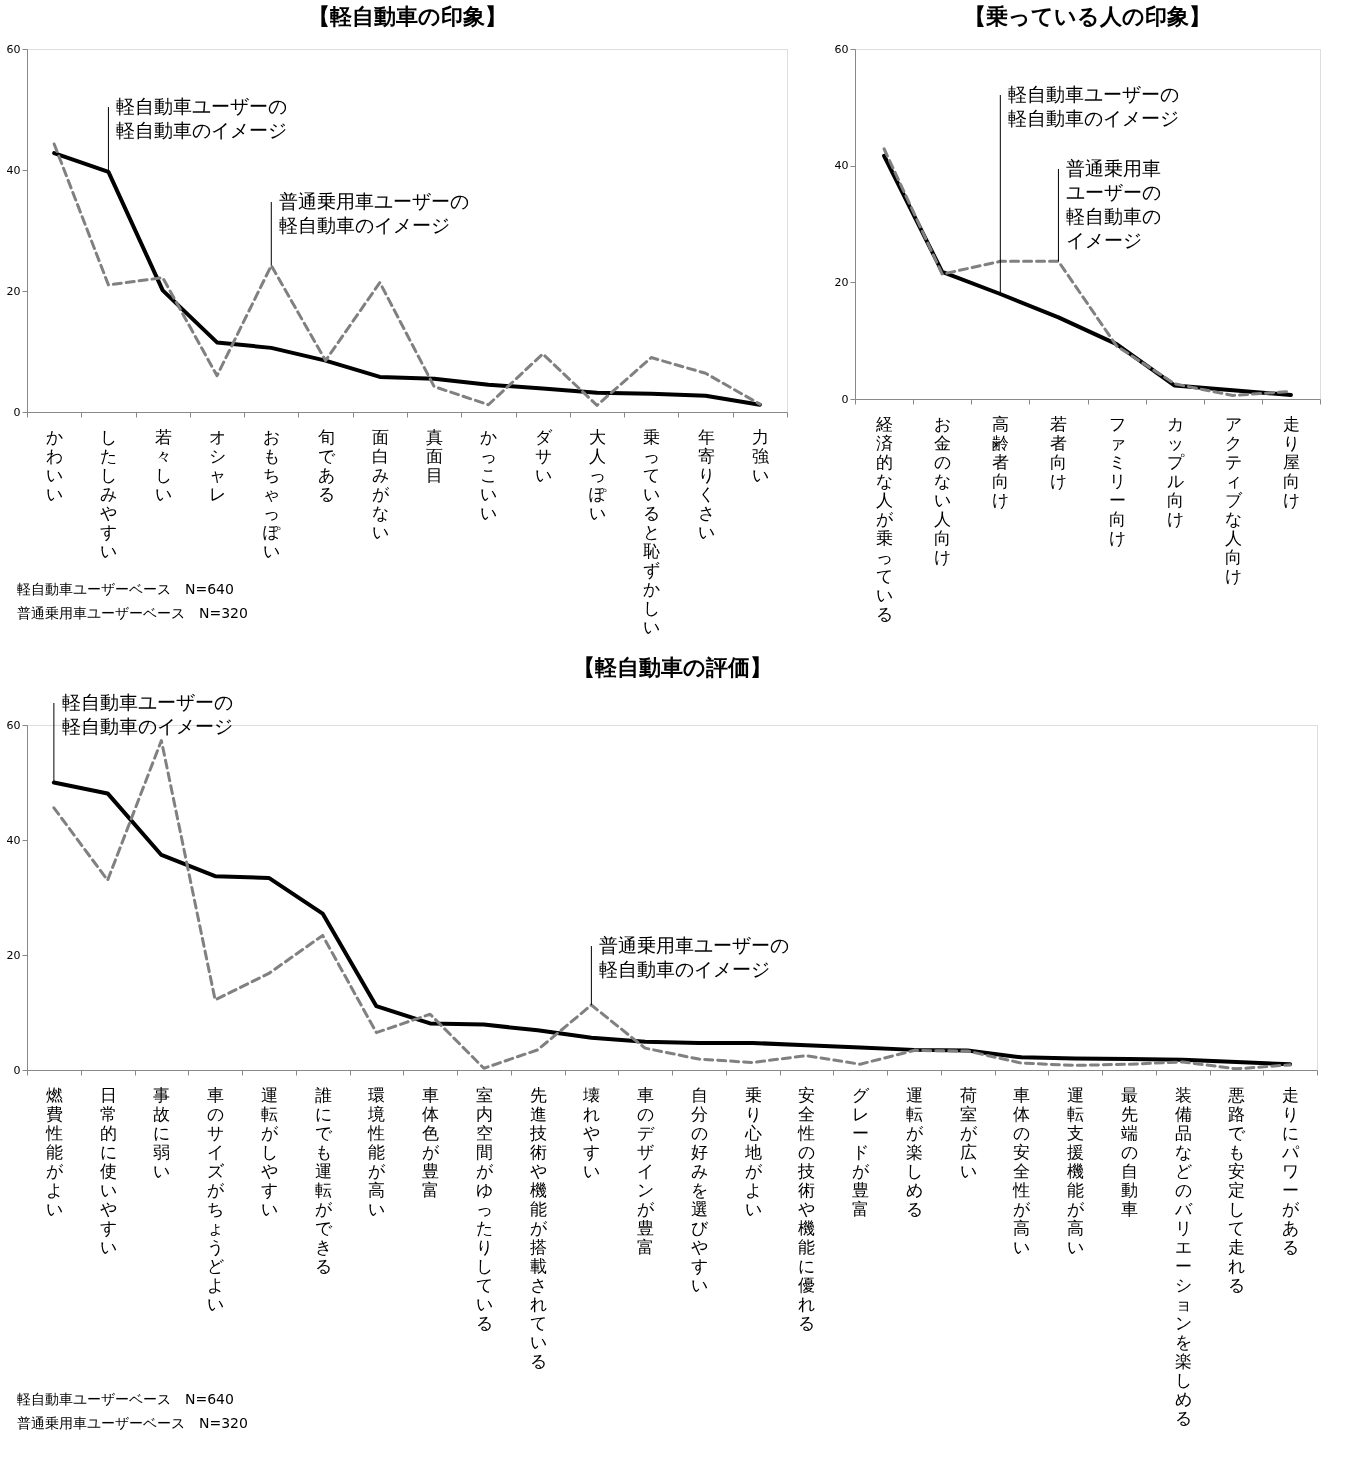  Describe the element at coordinates (646, 1170) in the screenshot. I see `category-label: 車のデザインが豊富` at that location.